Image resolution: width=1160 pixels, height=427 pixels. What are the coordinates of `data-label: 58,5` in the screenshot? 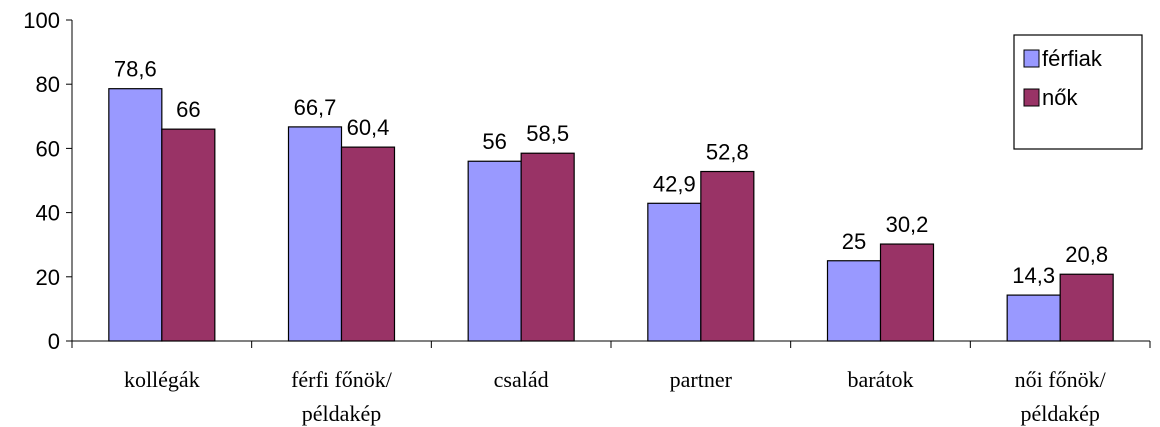 It's located at (547, 133).